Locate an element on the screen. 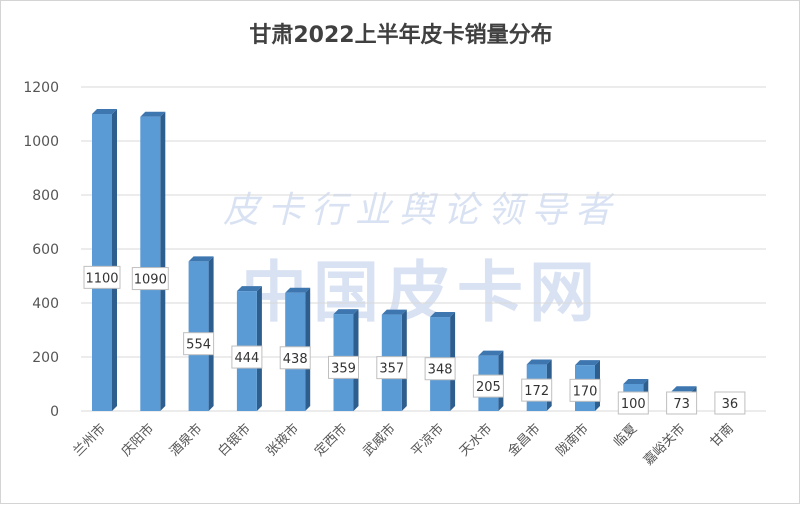  data-label: 554 is located at coordinates (198, 345).